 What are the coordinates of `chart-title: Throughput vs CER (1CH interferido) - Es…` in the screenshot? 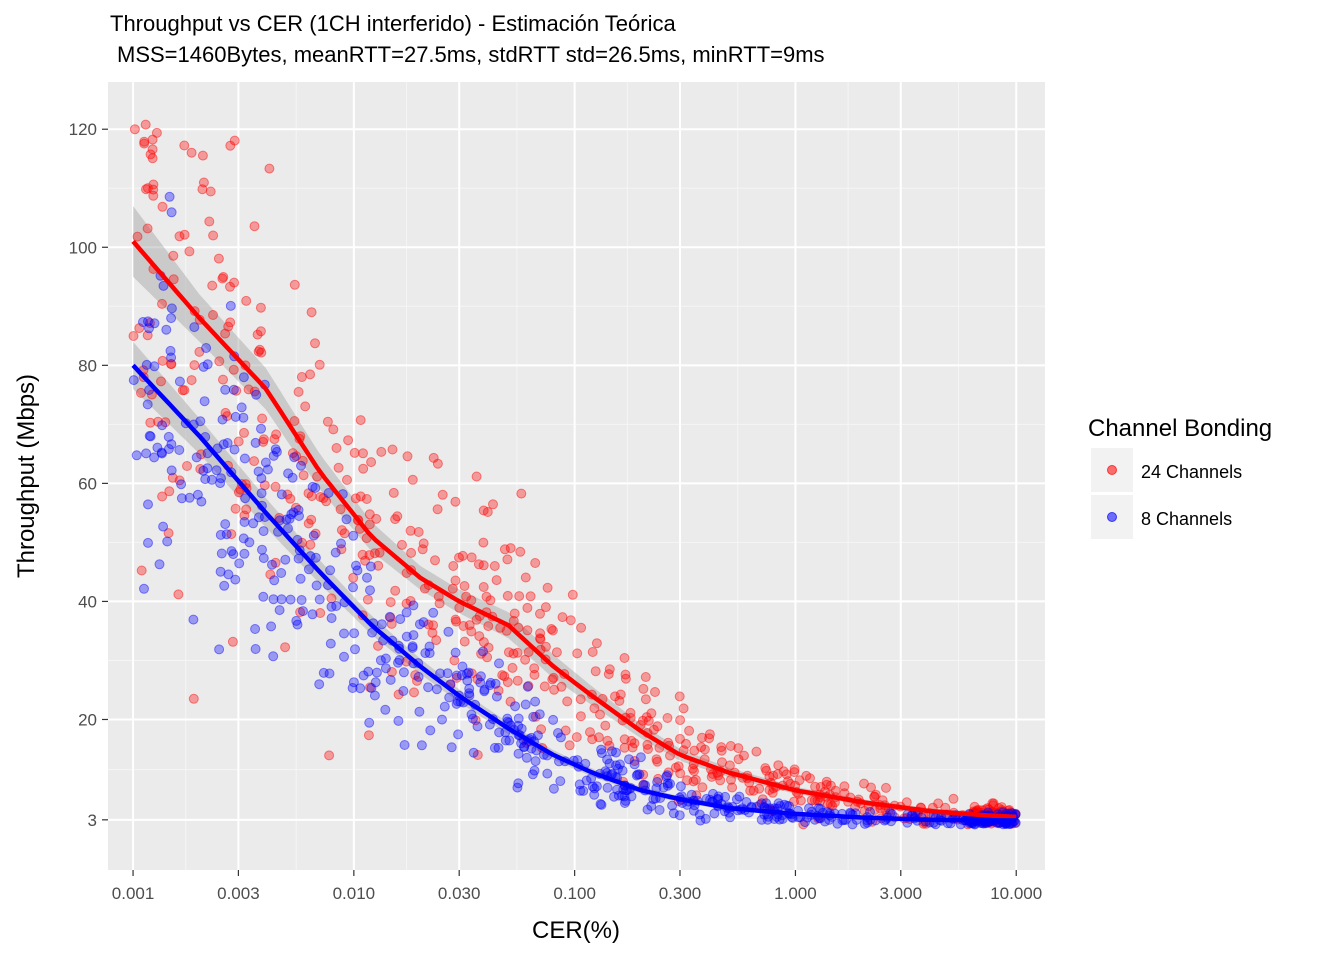 It's located at (393, 23).